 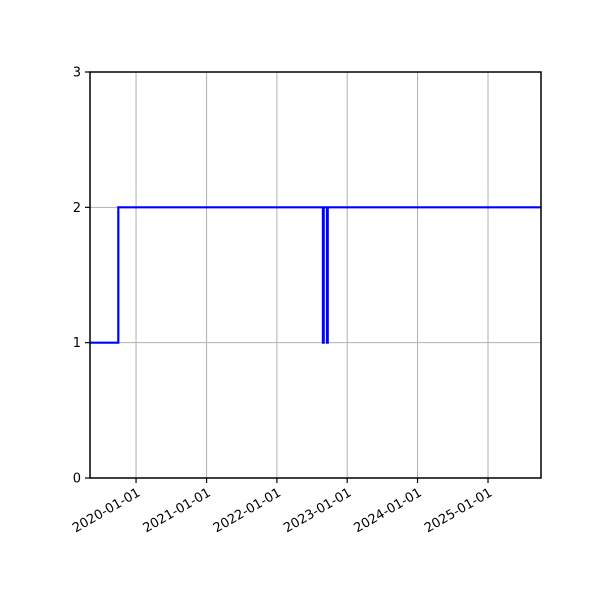 I want to click on y-tick-label: 3, so click(x=77, y=73).